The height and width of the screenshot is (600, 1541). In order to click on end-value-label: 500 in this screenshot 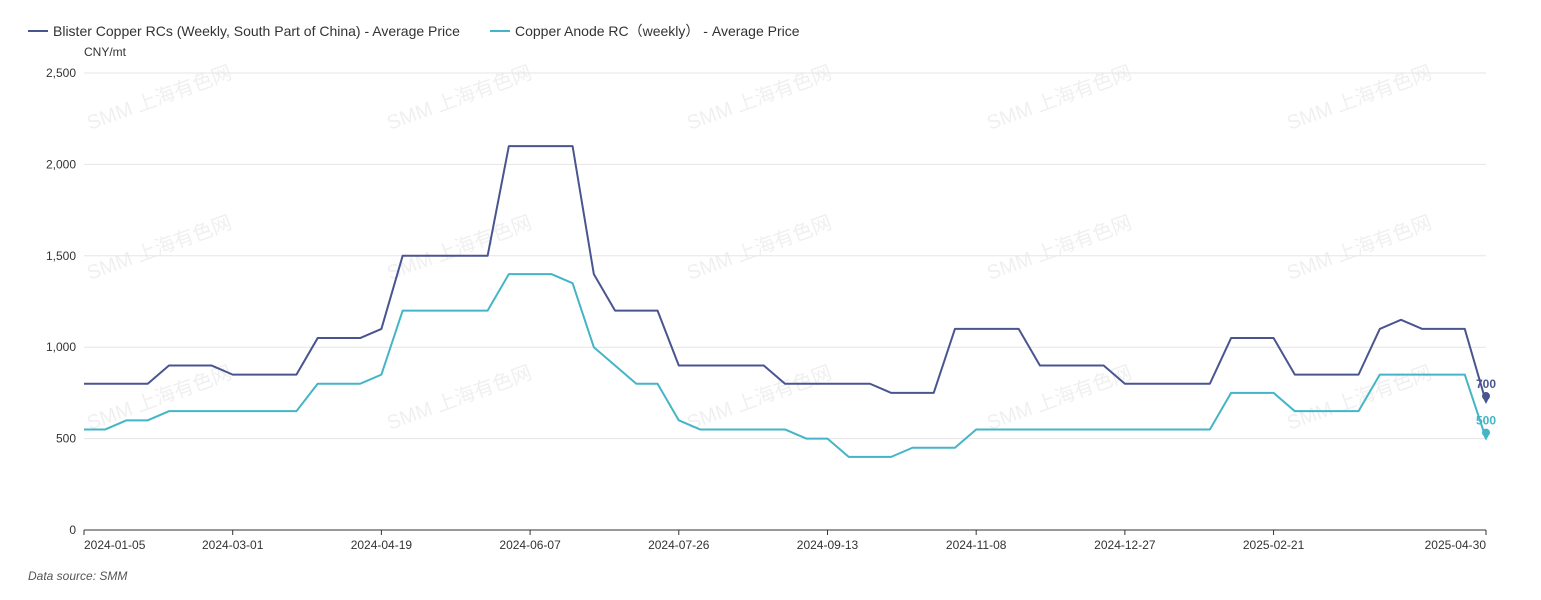, I will do `click(1486, 421)`.